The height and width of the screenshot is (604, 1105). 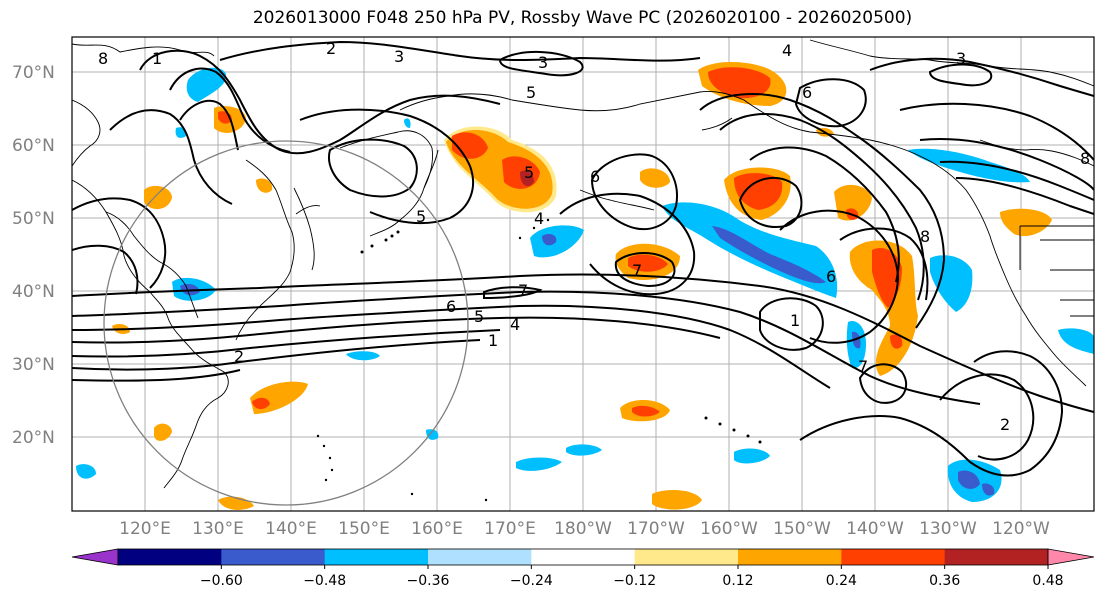 I want to click on lon-label: 160°W, so click(x=729, y=529).